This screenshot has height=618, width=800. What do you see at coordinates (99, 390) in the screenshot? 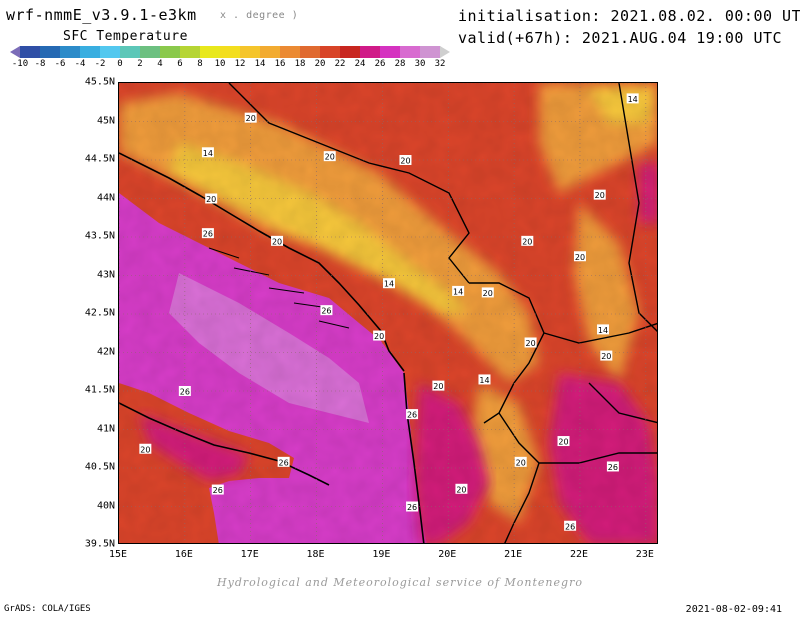
I see `latitude-label: 41.5N` at bounding box center [99, 390].